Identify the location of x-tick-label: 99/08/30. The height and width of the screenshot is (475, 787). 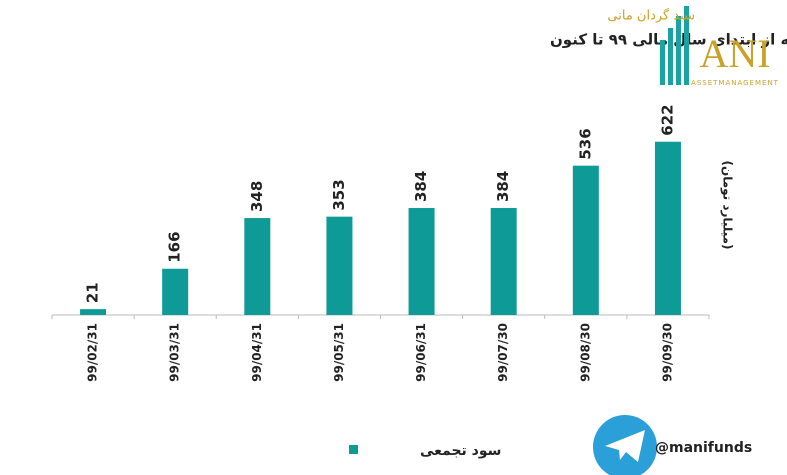
(585, 352).